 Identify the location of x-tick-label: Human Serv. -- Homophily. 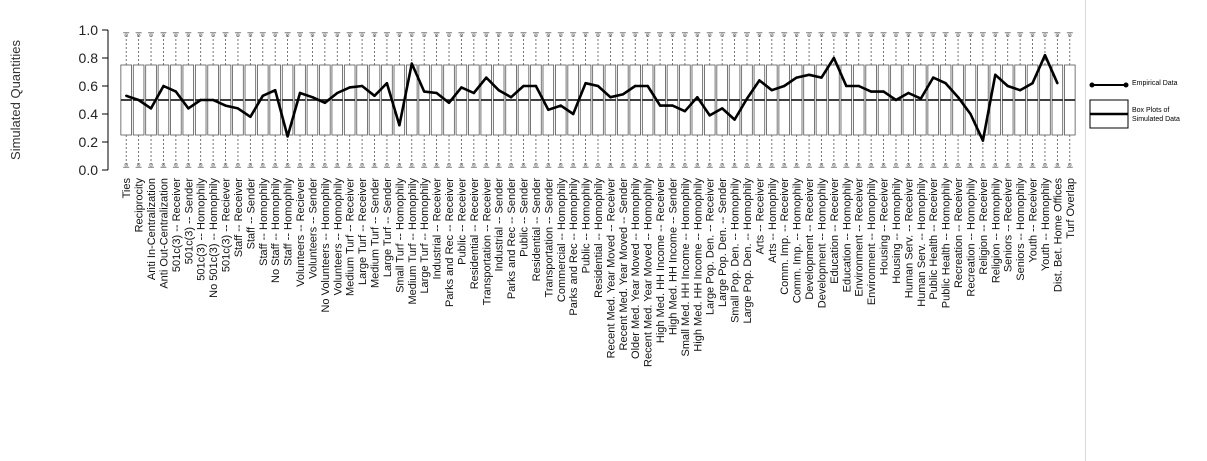
(922, 242).